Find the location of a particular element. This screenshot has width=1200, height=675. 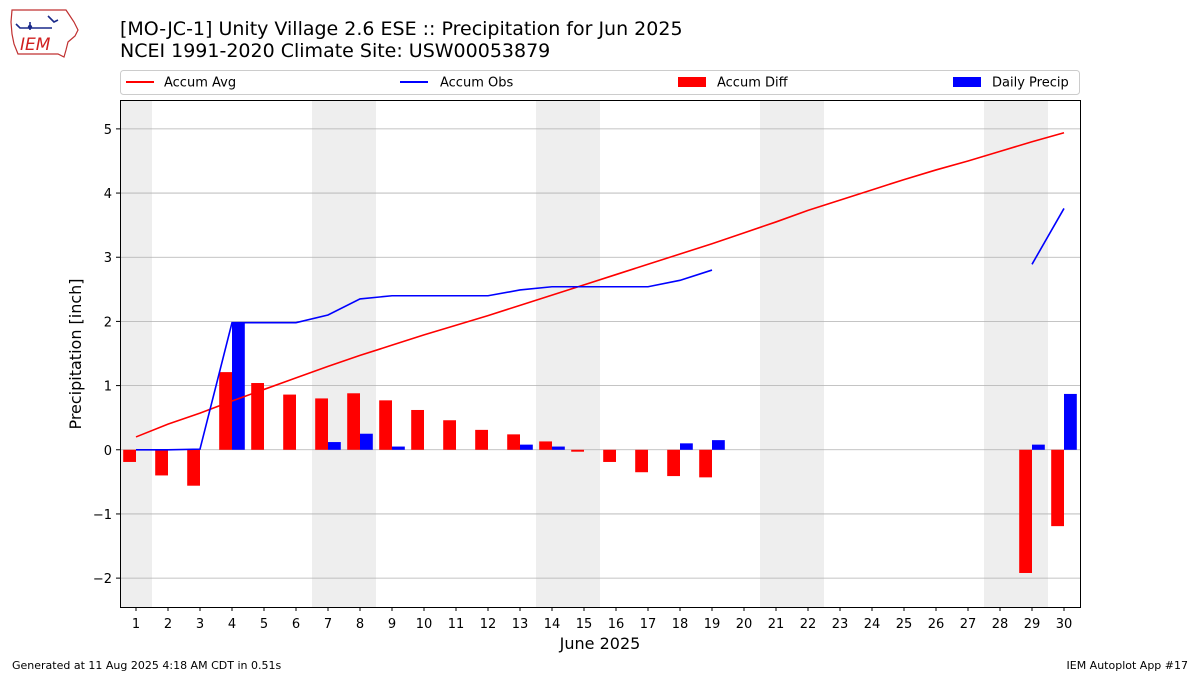

y-tick-label: 2 is located at coordinates (108, 322).